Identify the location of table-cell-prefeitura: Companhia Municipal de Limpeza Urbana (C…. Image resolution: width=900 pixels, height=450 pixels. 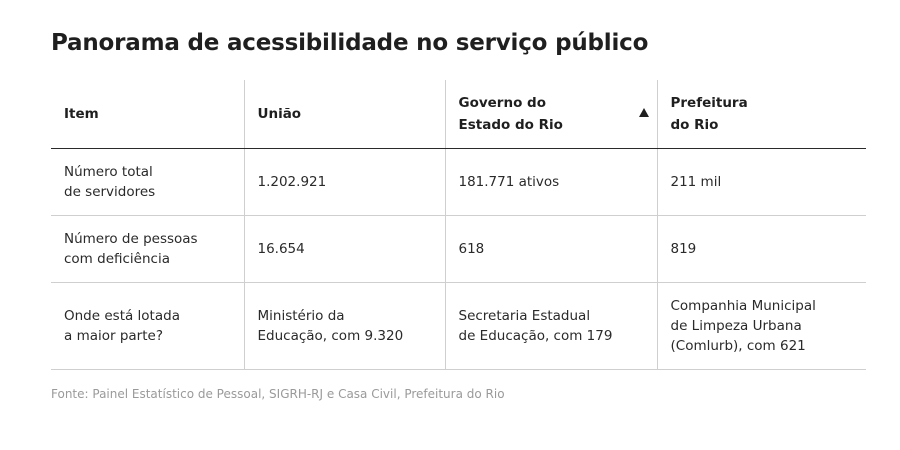
(761, 326).